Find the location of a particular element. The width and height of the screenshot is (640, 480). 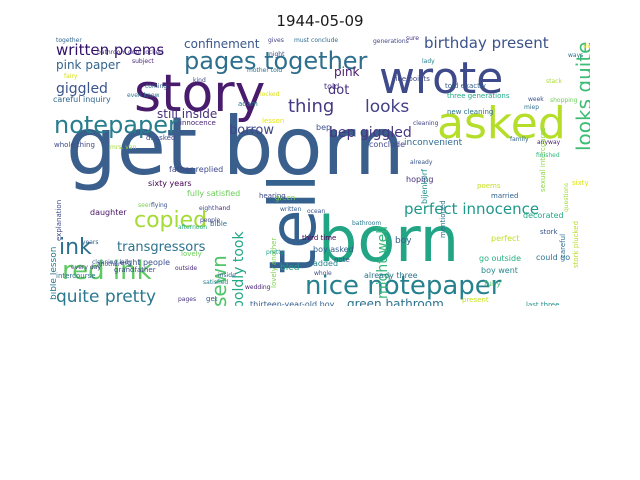

cloud-word-ocean: ocean is located at coordinates (316, 211).